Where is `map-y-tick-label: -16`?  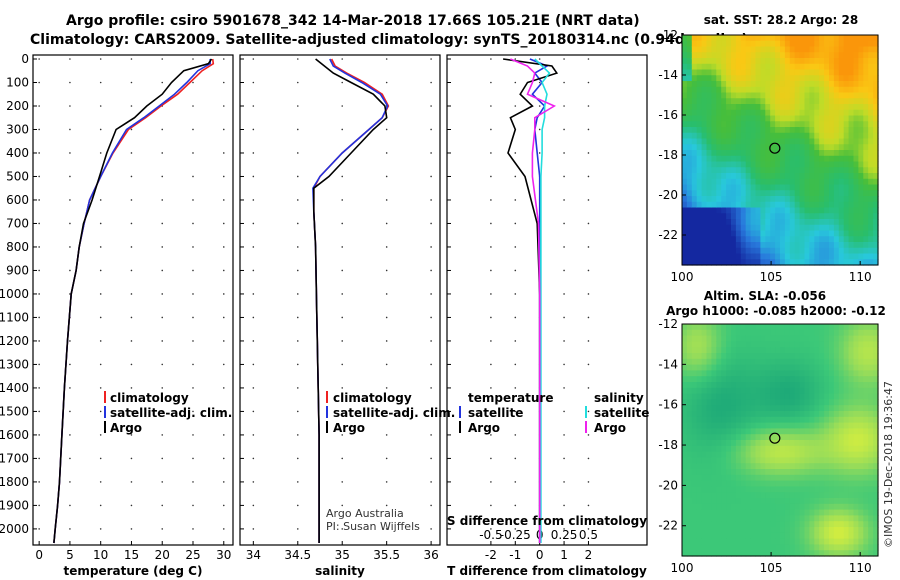 map-y-tick-label: -16 is located at coordinates (668, 405).